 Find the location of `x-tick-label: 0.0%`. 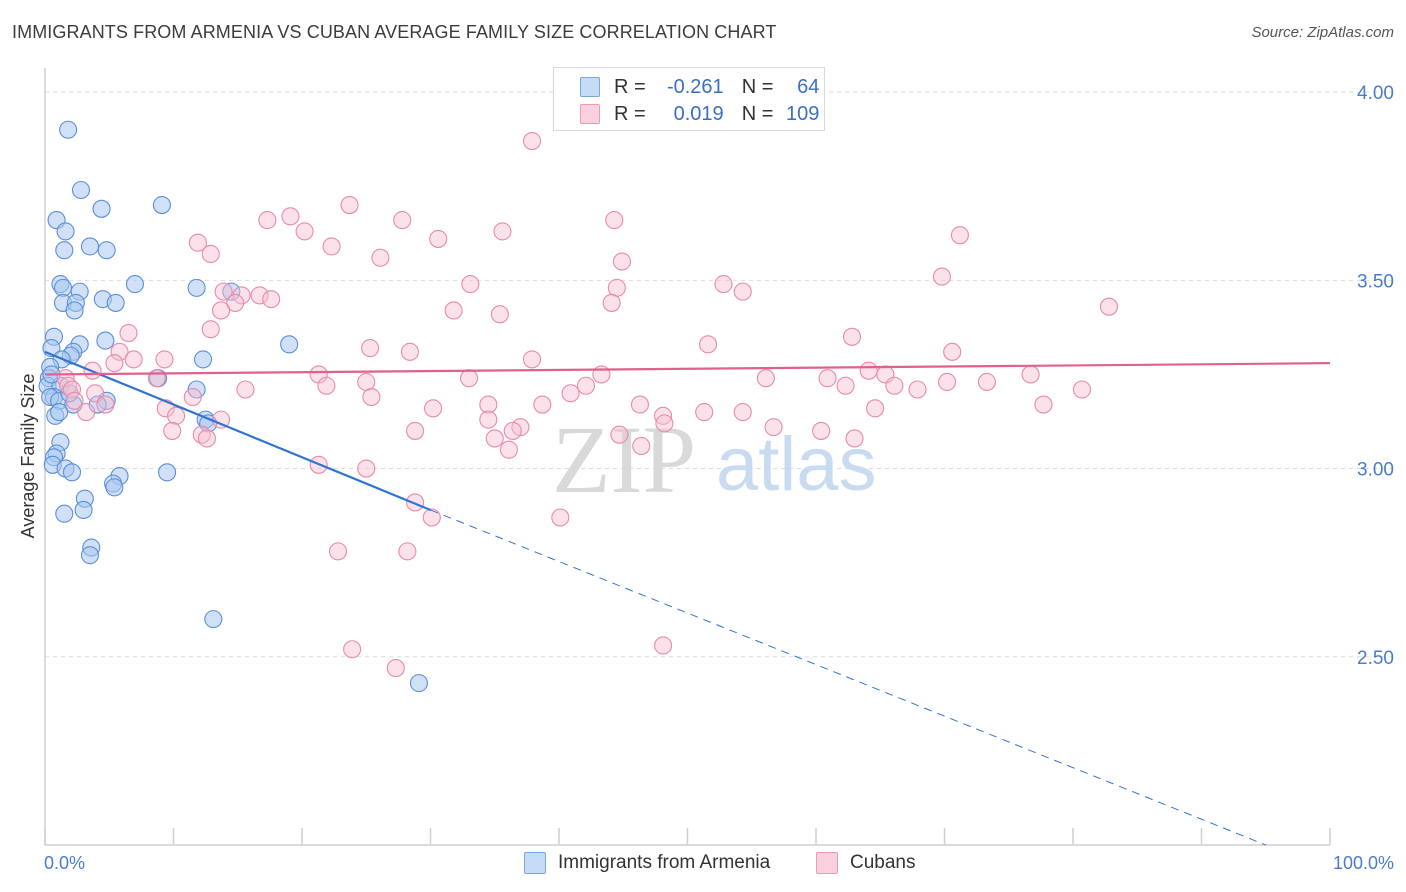

x-tick-label: 0.0% is located at coordinates (64, 863).